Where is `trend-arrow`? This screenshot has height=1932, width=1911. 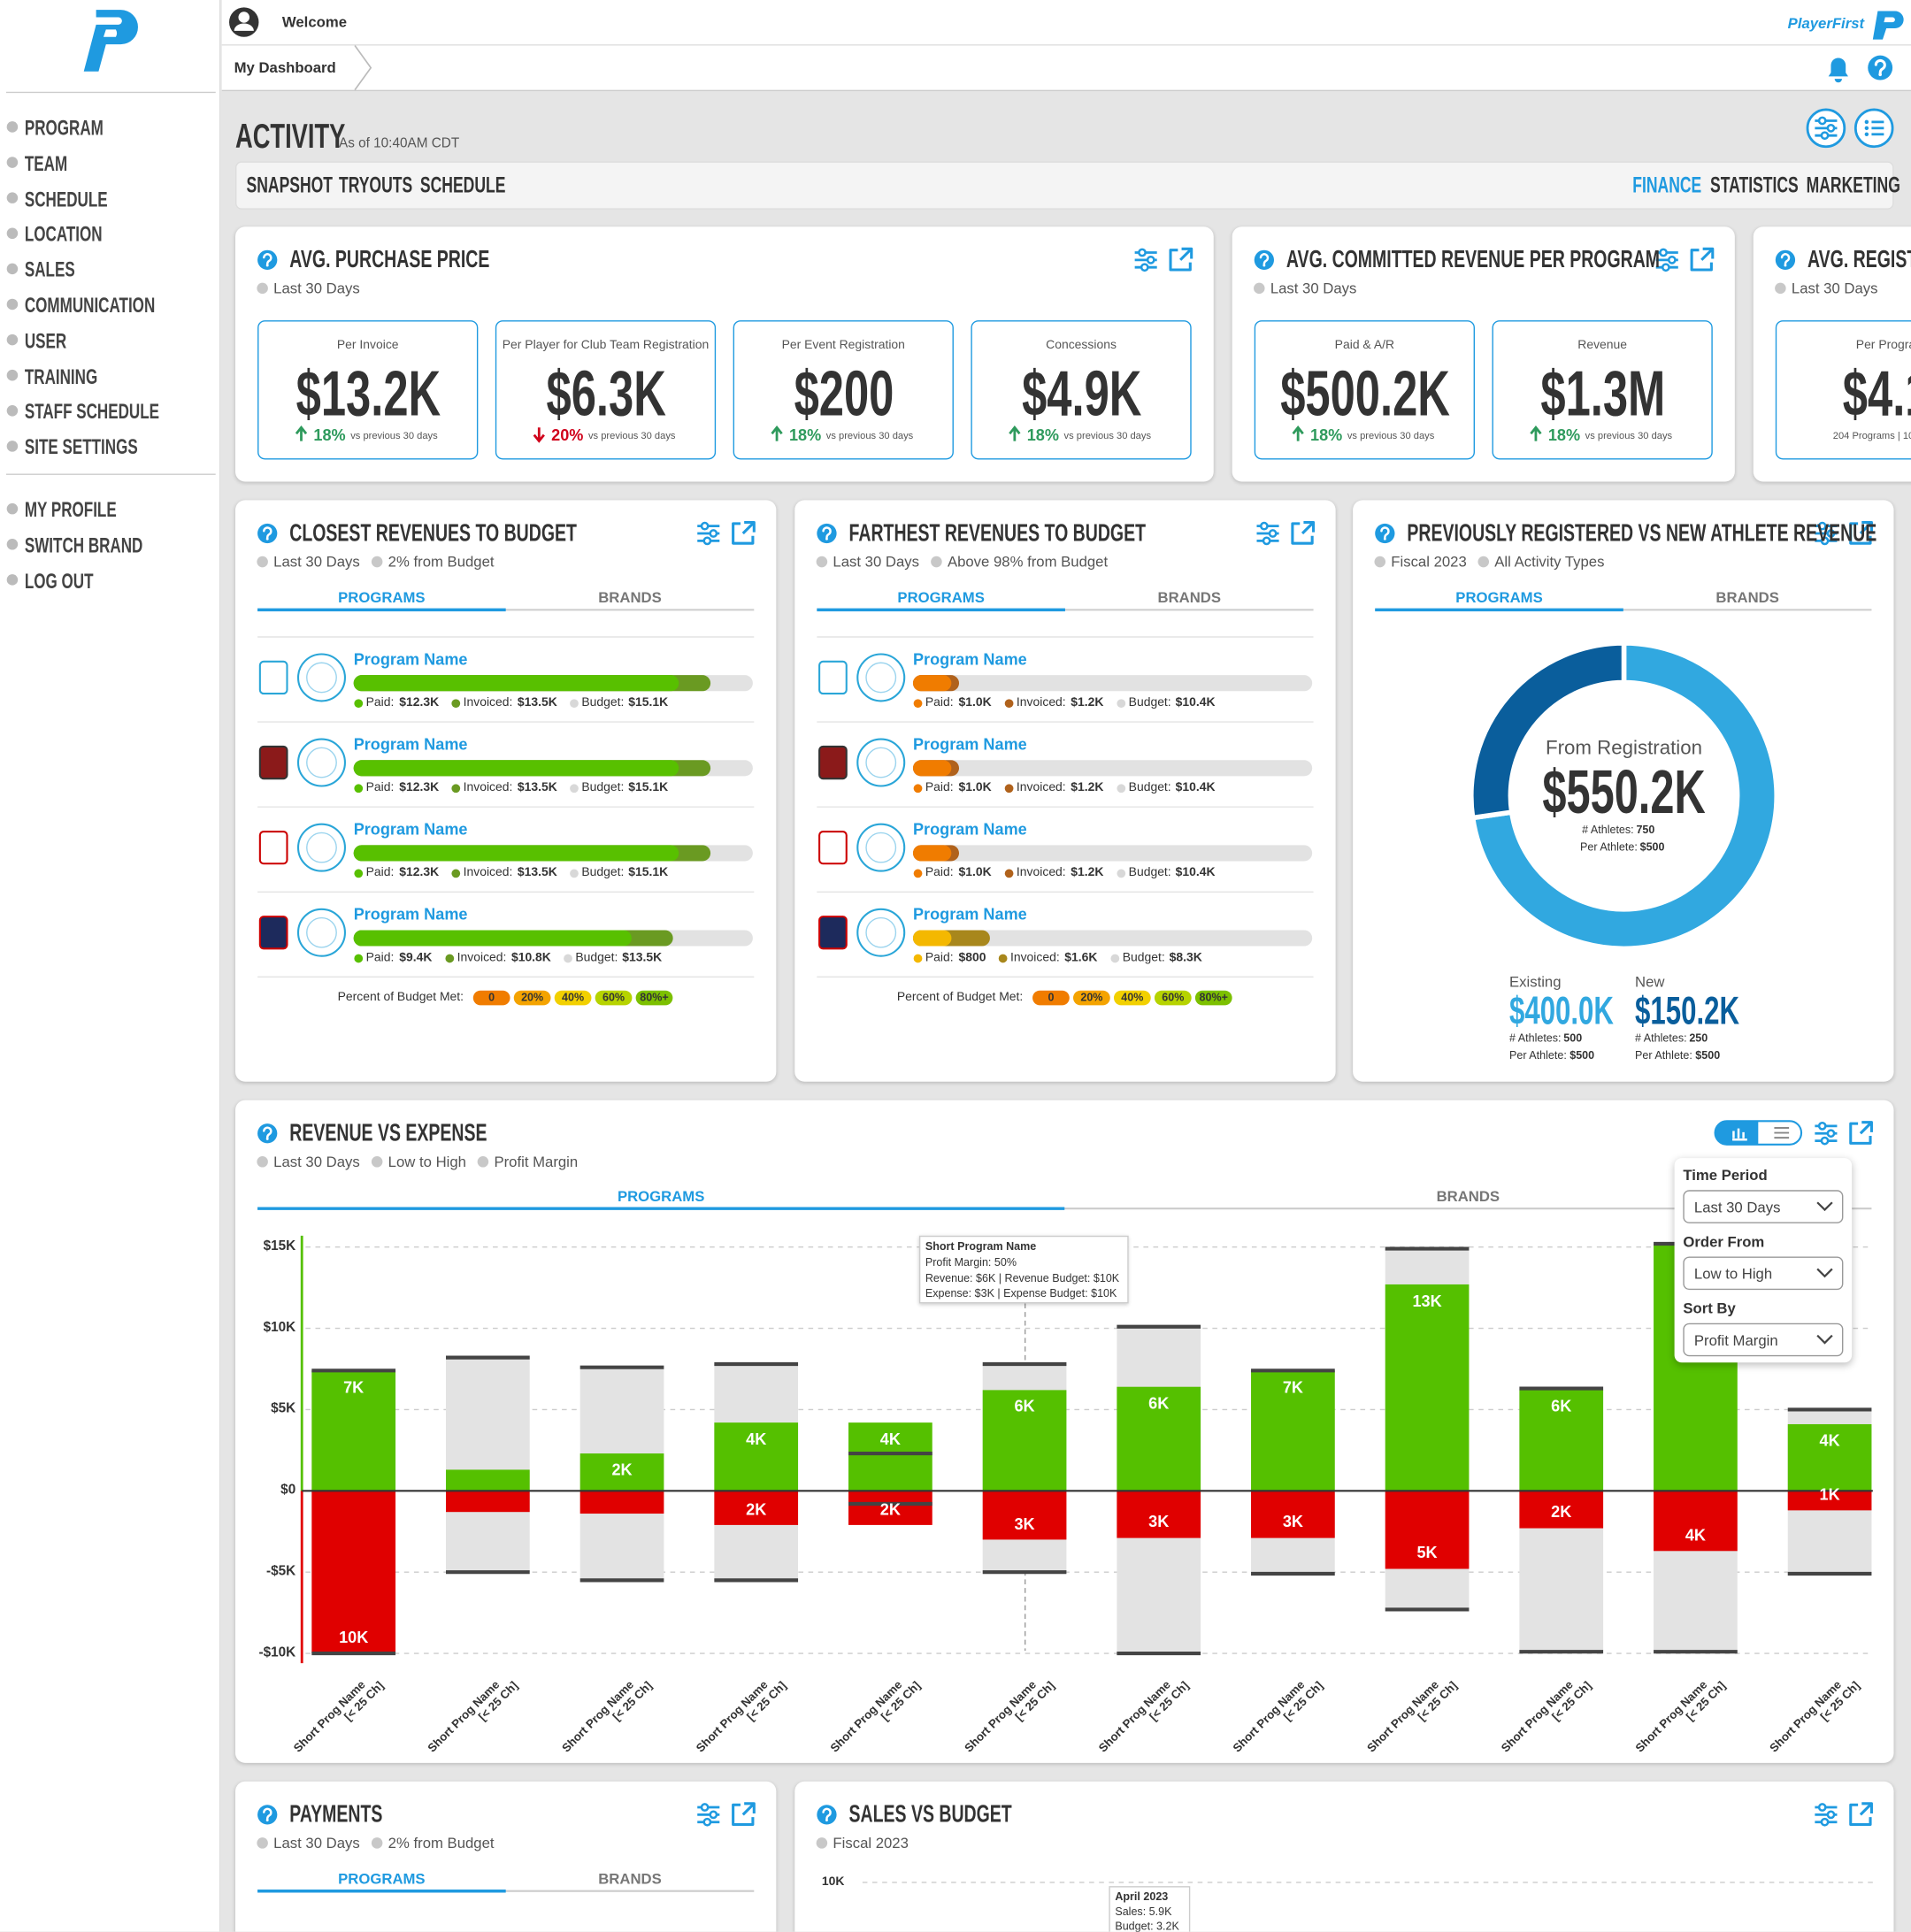
trend-arrow is located at coordinates (539, 435).